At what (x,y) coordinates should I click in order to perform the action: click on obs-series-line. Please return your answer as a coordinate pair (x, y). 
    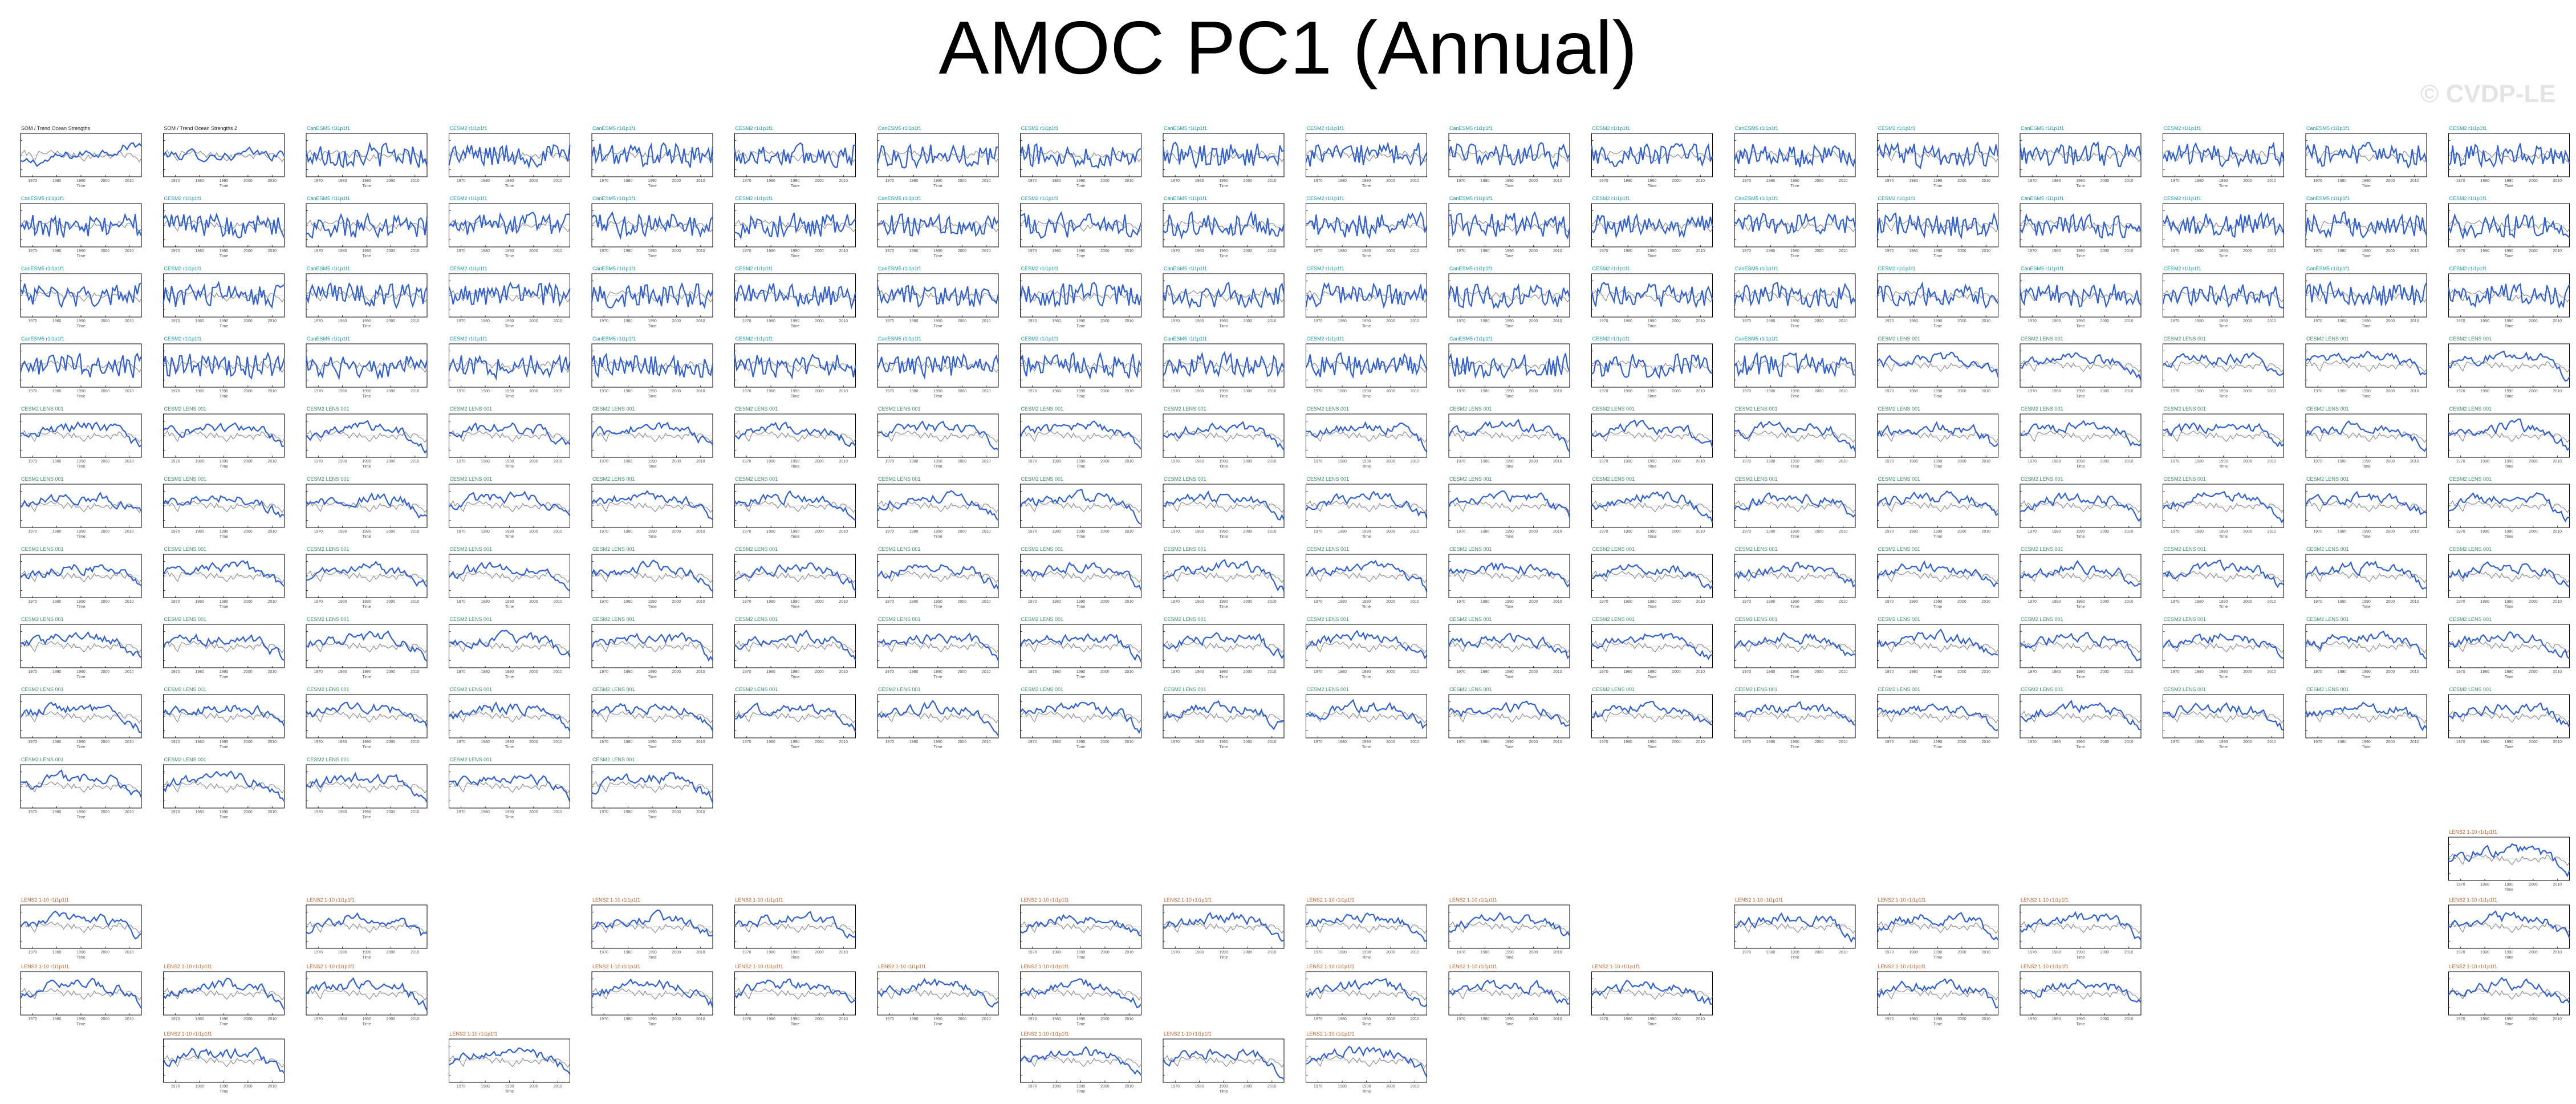
    Looking at the image, I should click on (2081, 647).